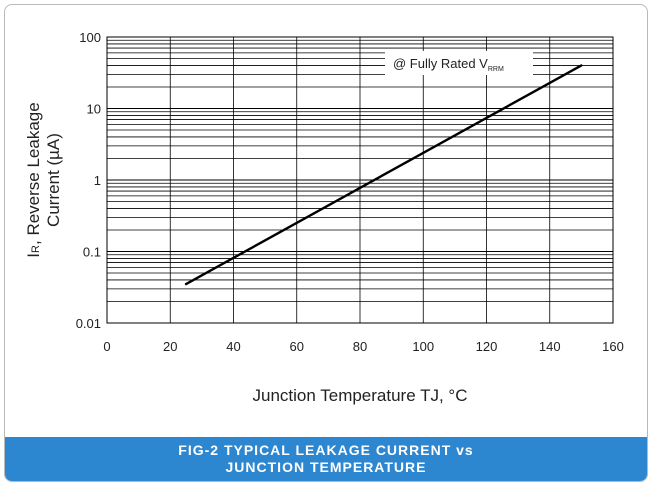  I want to click on y-tick-label: 0.1, so click(92, 252).